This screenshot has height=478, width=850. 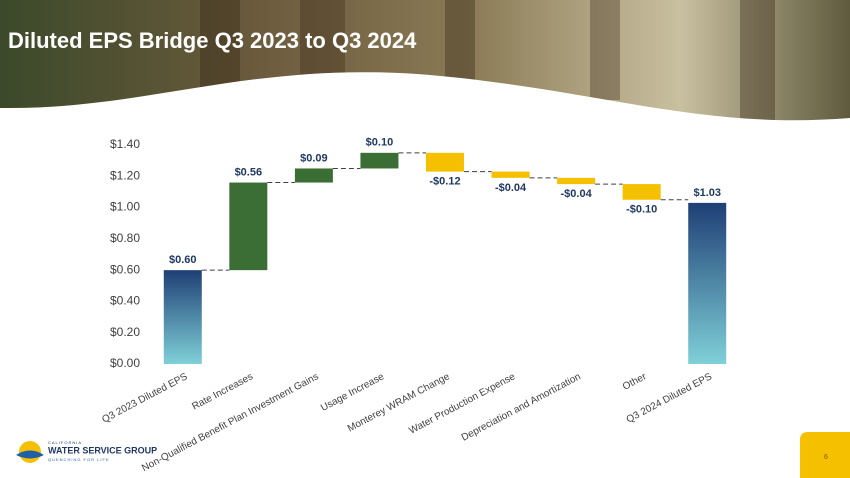 What do you see at coordinates (314, 158) in the screenshot?
I see `value-label: $0.09` at bounding box center [314, 158].